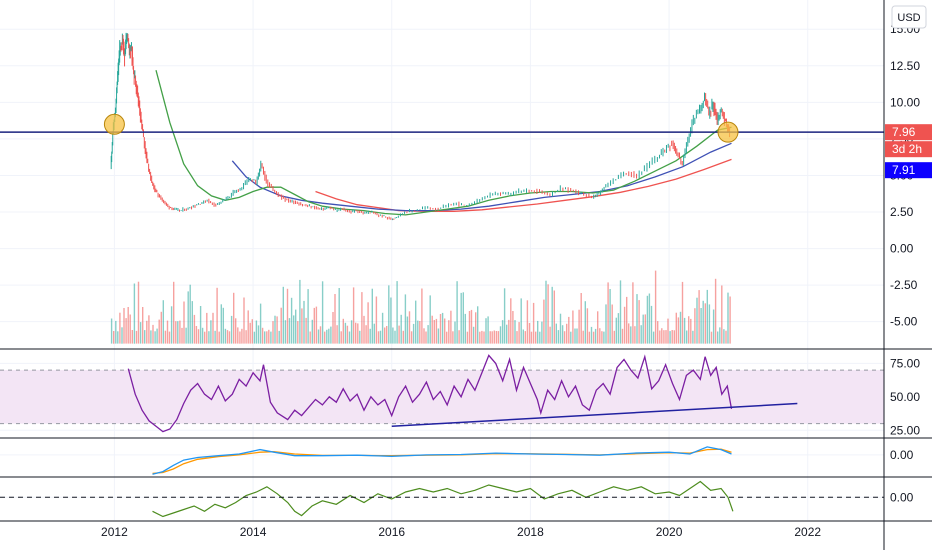 Image resolution: width=932 pixels, height=550 pixels. I want to click on x-tick-label: 2014, so click(253, 532).